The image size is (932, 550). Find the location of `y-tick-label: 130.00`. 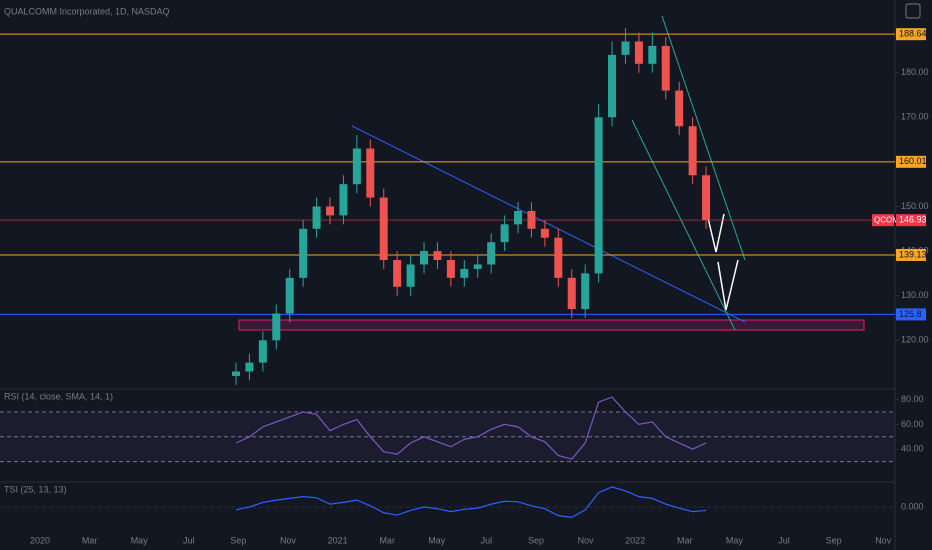

y-tick-label: 130.00 is located at coordinates (915, 295).